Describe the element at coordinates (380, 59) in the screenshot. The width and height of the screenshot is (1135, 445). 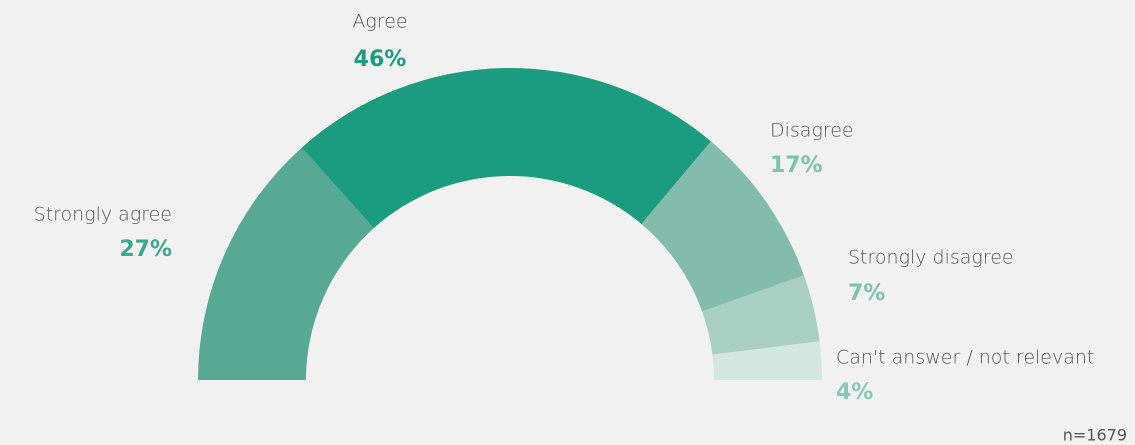
I see `value-label: 46%` at that location.